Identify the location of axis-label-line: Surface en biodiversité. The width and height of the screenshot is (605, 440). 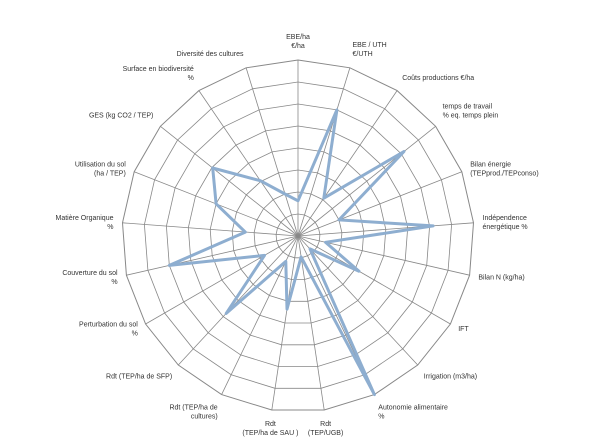
(158, 69).